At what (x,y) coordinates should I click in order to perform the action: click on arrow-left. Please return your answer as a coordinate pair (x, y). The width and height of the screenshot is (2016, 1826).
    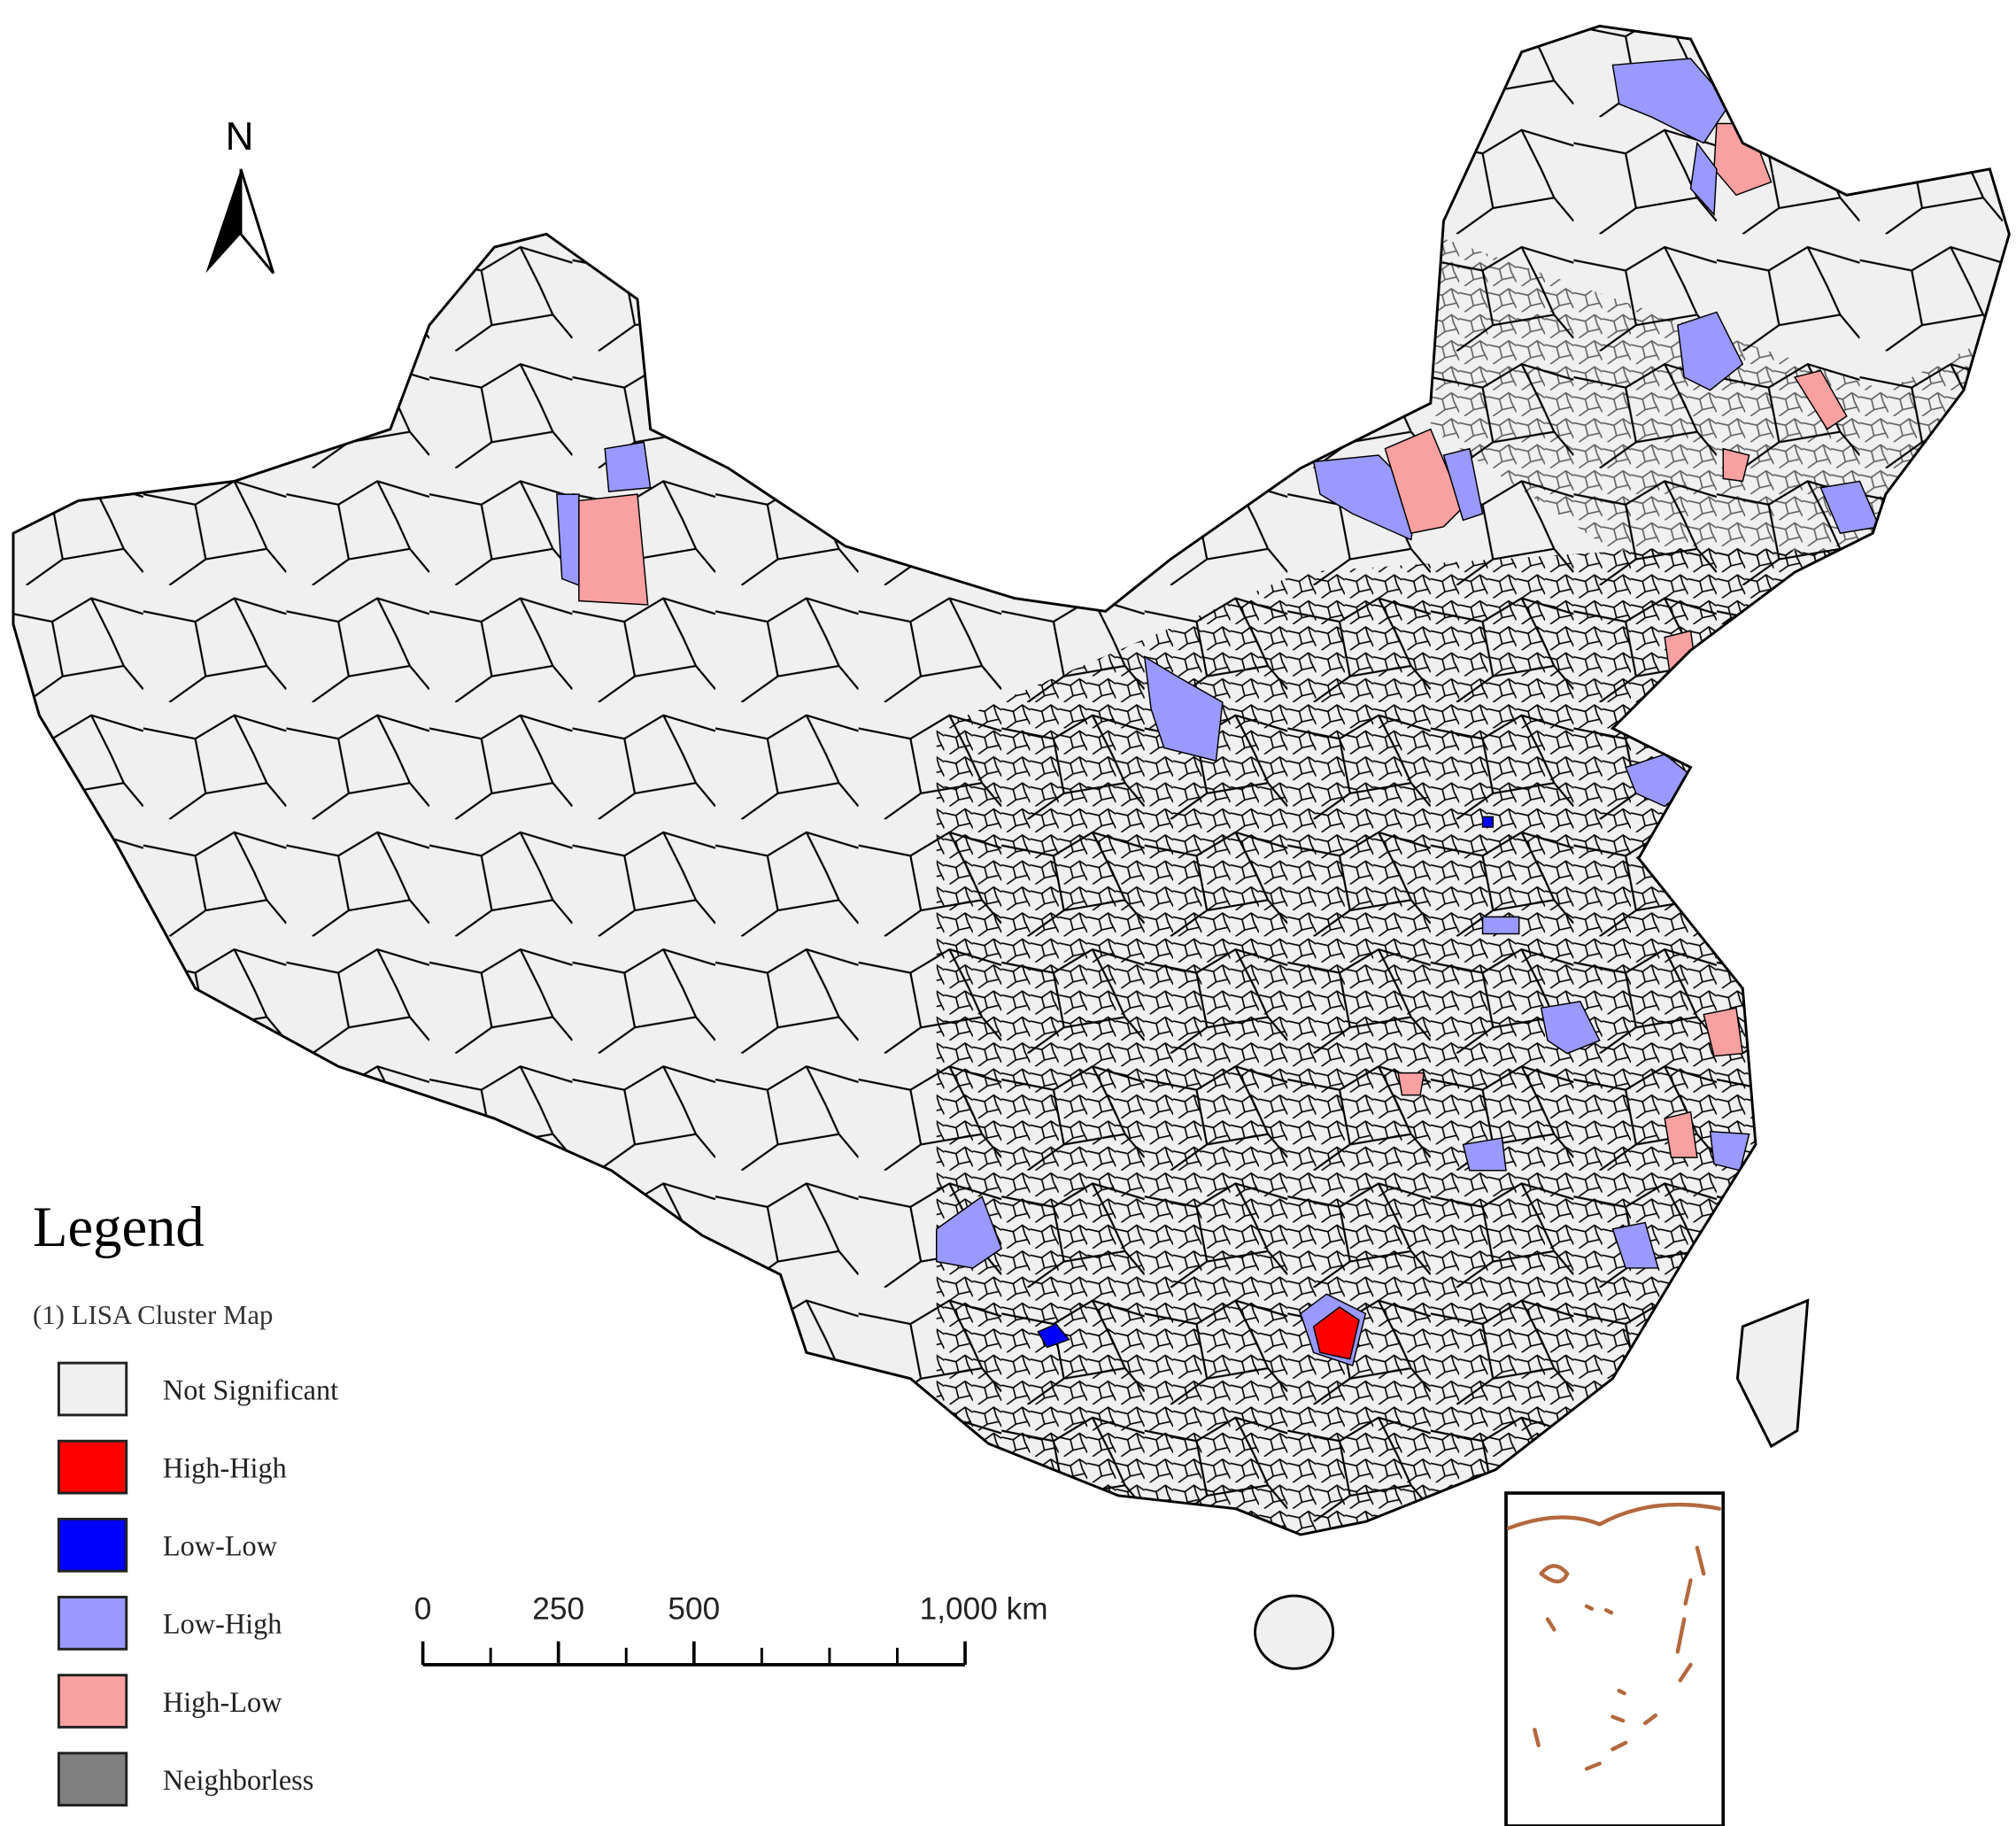
    Looking at the image, I should click on (223, 221).